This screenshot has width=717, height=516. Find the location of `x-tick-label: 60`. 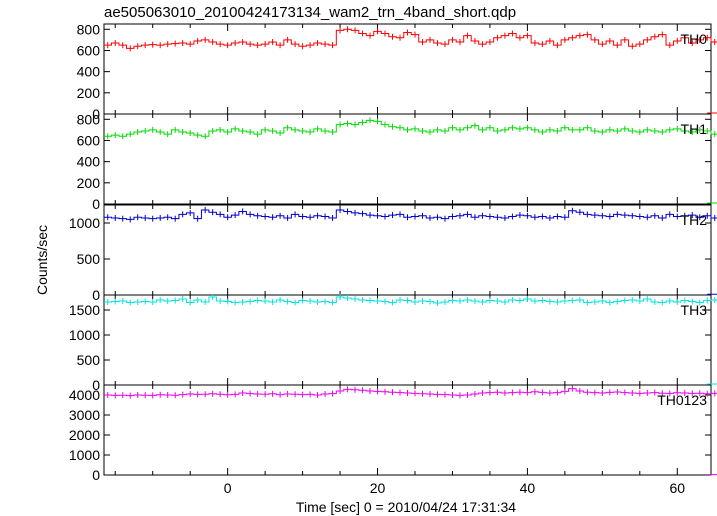

x-tick-label: 60 is located at coordinates (677, 488).